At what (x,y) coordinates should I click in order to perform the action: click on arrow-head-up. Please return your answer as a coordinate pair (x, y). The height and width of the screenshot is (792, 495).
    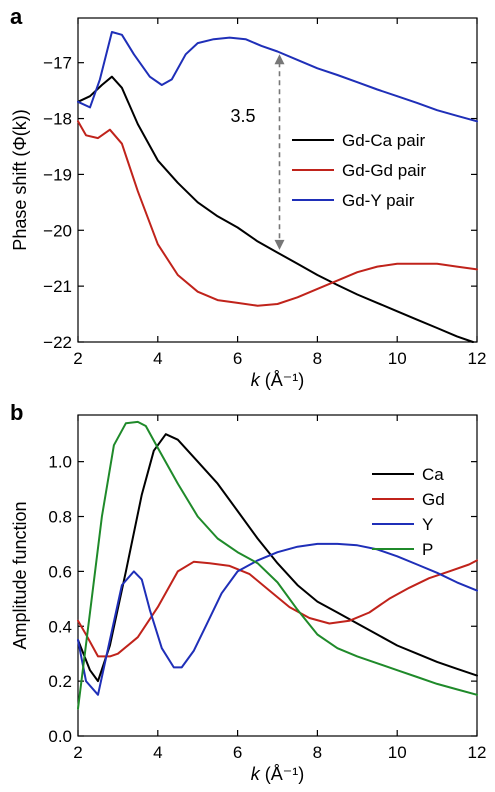
    Looking at the image, I should click on (279, 59).